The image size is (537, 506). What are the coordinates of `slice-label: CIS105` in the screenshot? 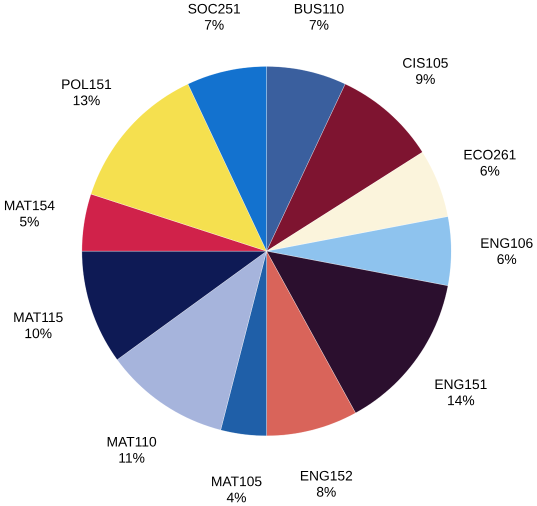 It's located at (425, 63).